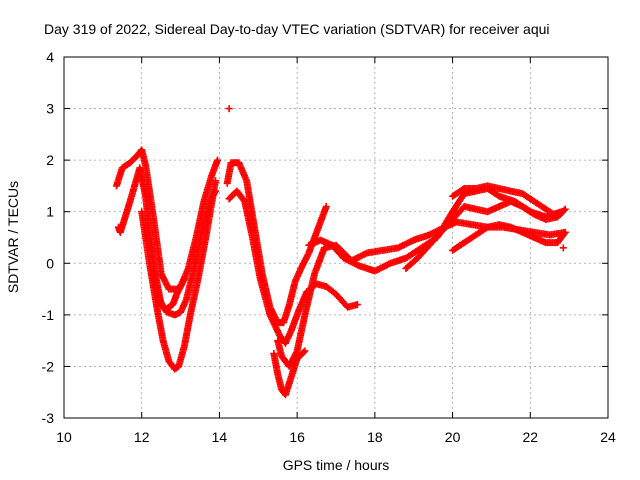  I want to click on x-tick-label: 14, so click(220, 437).